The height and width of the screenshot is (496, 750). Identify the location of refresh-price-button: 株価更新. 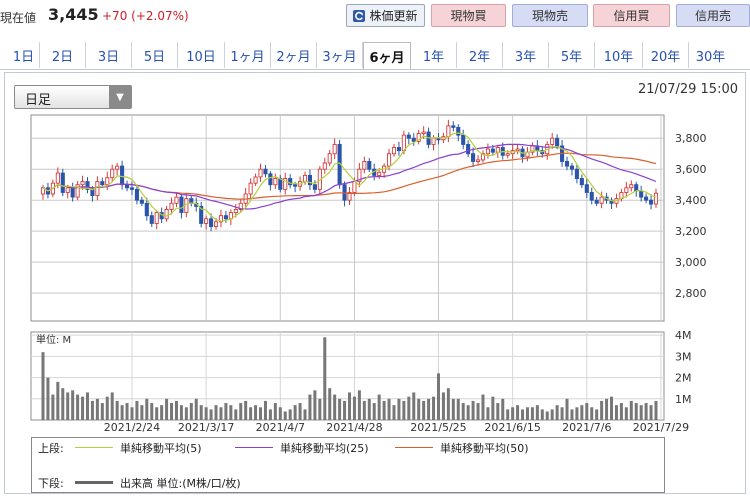
(385, 15).